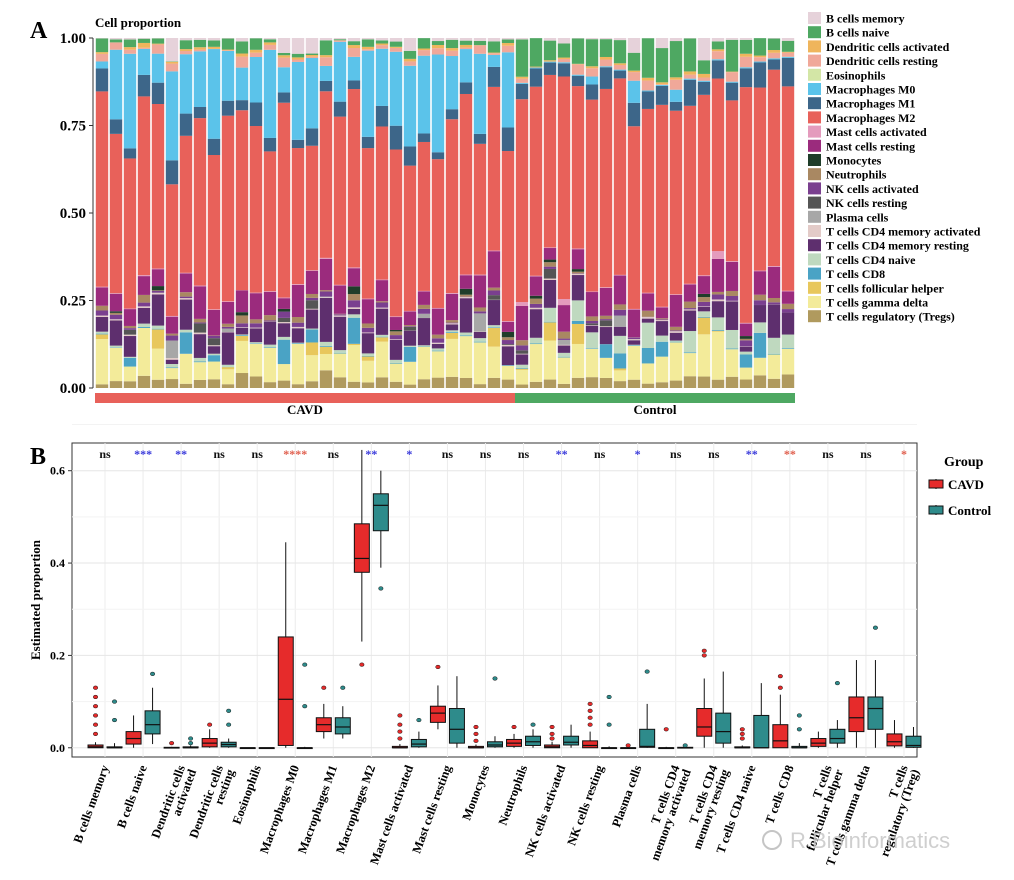 This screenshot has width=1014, height=880. I want to click on b-x-tick-label: Plasma cells, so click(626, 796).